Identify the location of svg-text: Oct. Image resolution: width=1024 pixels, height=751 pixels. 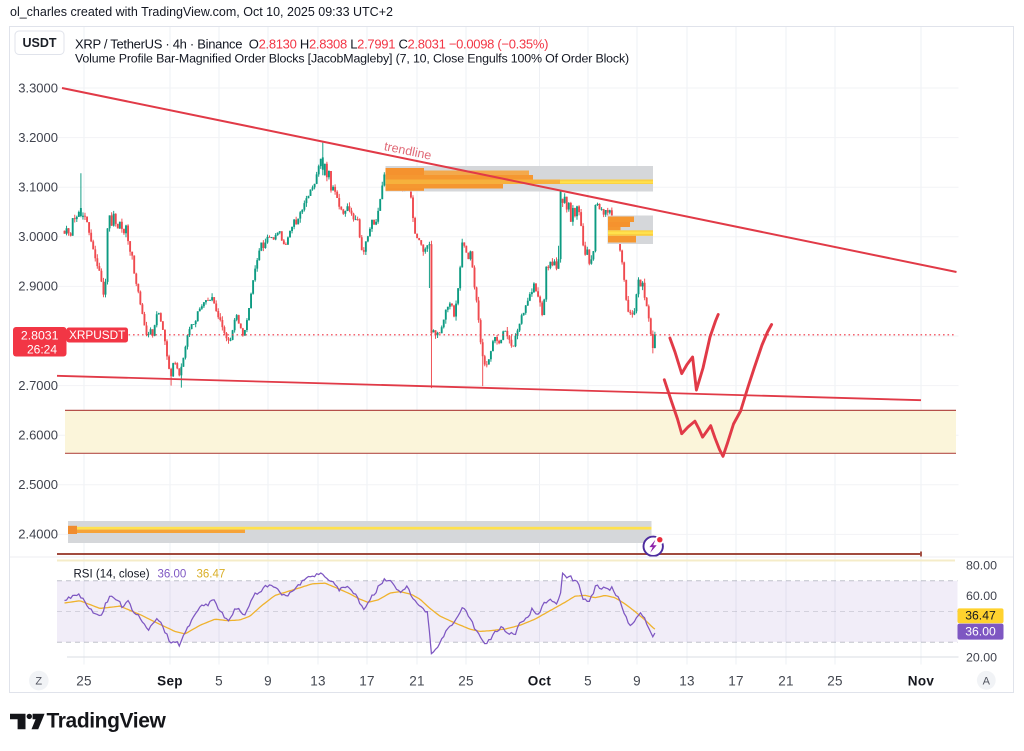
(540, 680).